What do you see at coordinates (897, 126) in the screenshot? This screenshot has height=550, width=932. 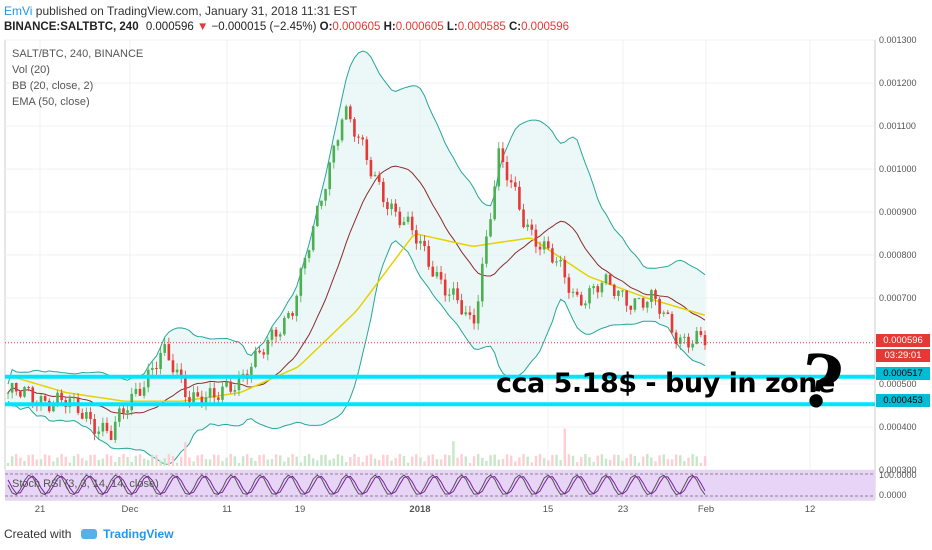 I see `y-tick-label: 0.001100` at bounding box center [897, 126].